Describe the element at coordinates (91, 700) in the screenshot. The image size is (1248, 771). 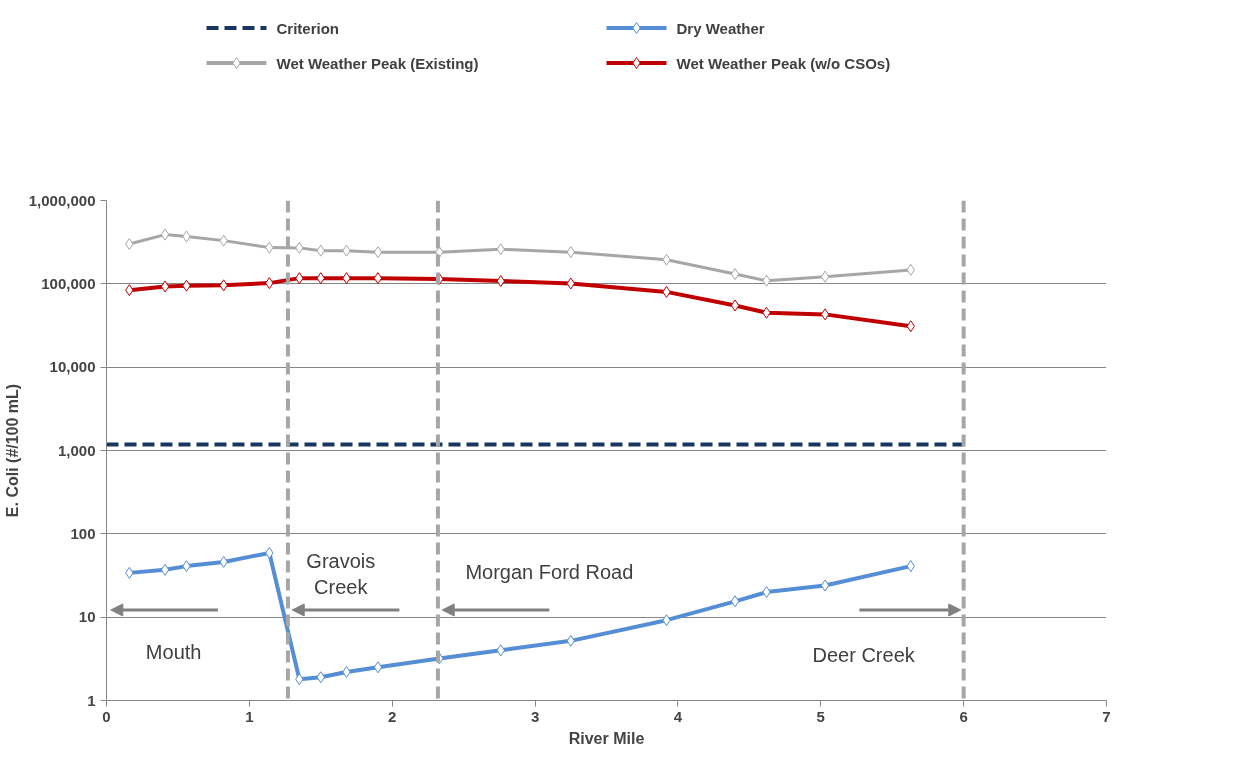
I see `y-tick-label: 1` at that location.